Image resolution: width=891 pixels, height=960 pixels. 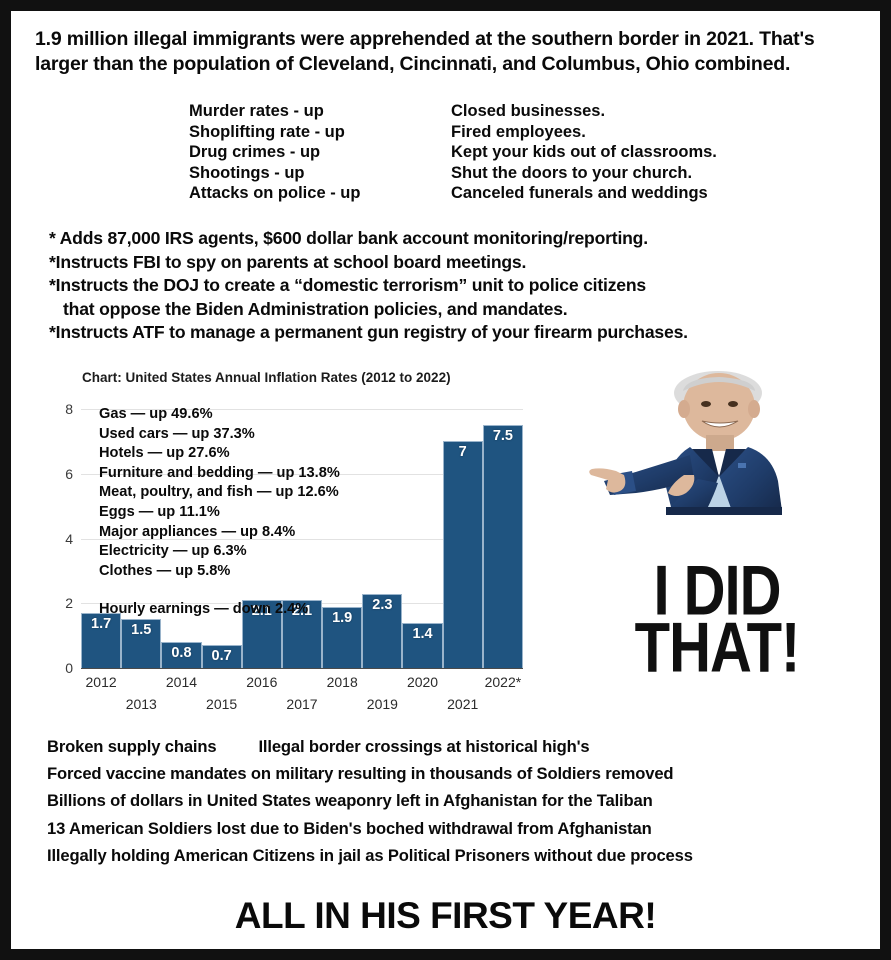 I want to click on meme-line-1: I DID, so click(x=717, y=590).